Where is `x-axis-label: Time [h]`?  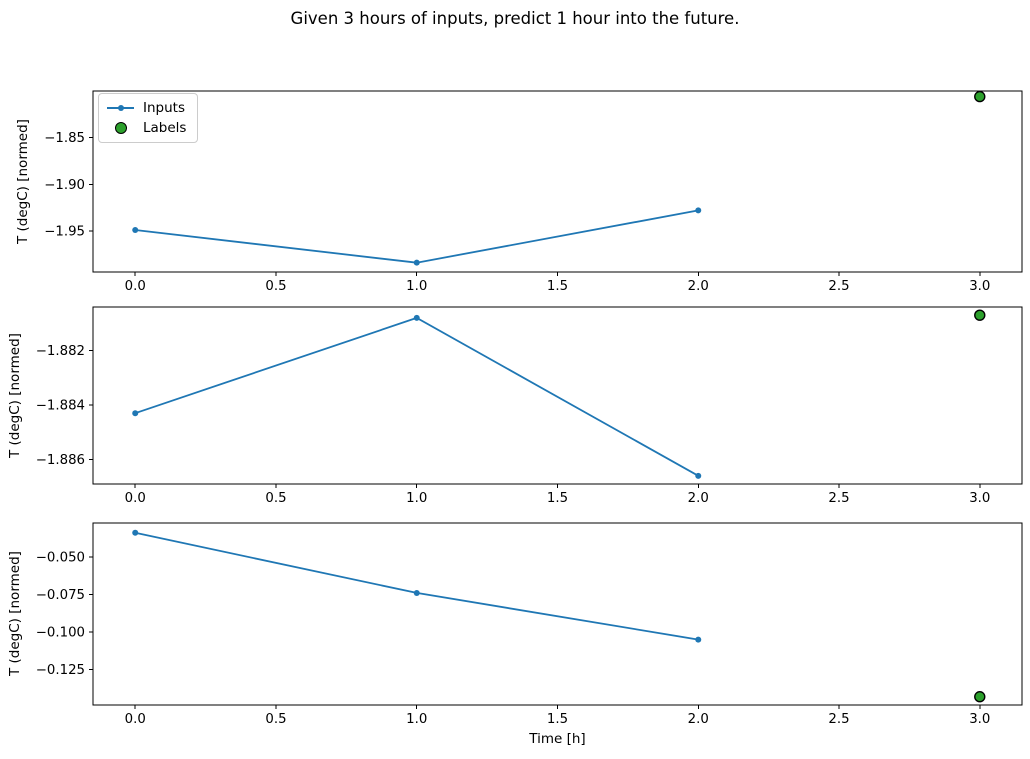 x-axis-label: Time [h] is located at coordinates (557, 739).